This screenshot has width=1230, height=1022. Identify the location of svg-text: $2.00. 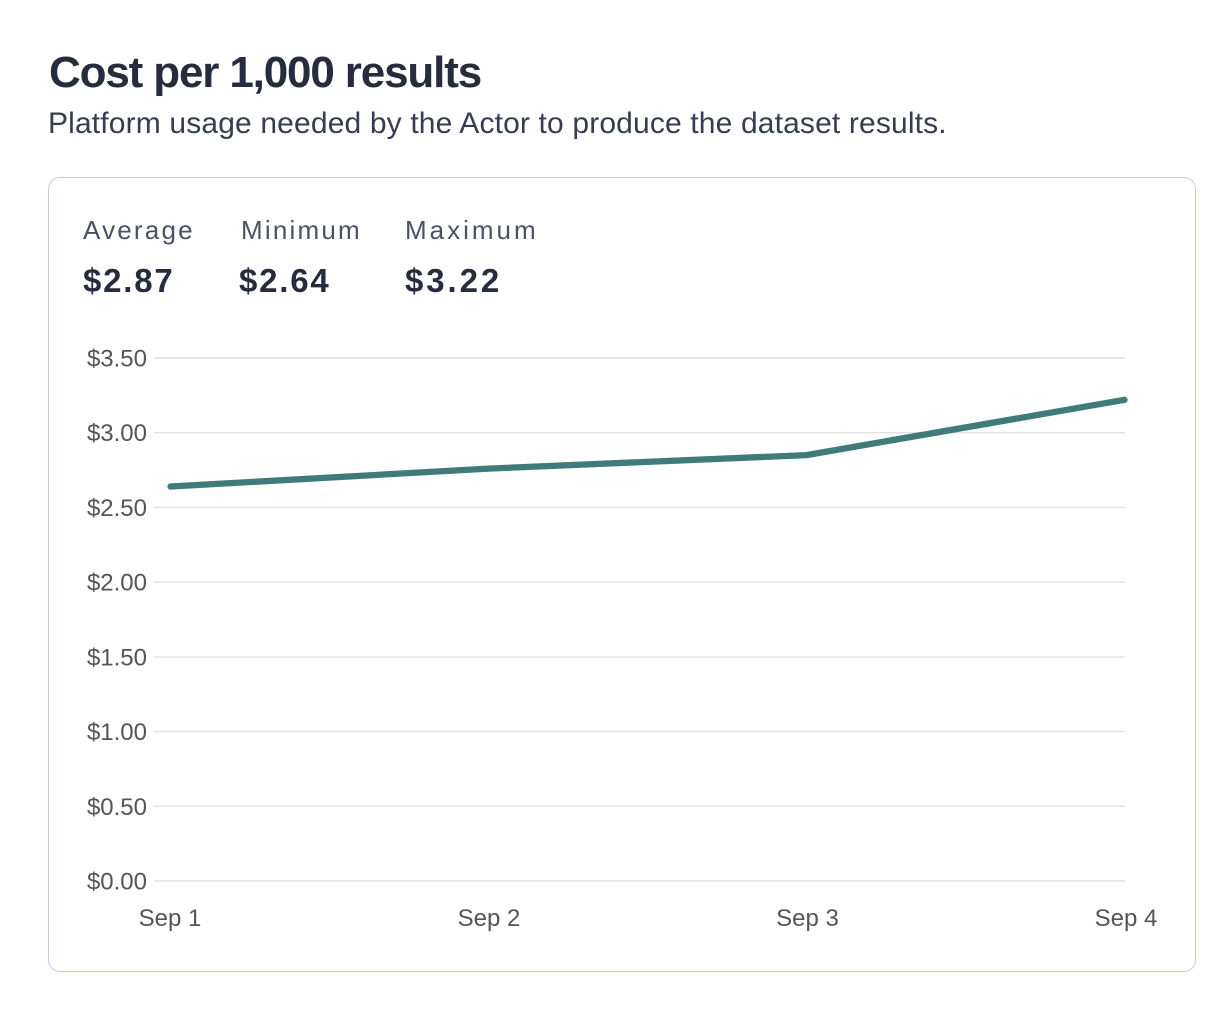
(117, 583).